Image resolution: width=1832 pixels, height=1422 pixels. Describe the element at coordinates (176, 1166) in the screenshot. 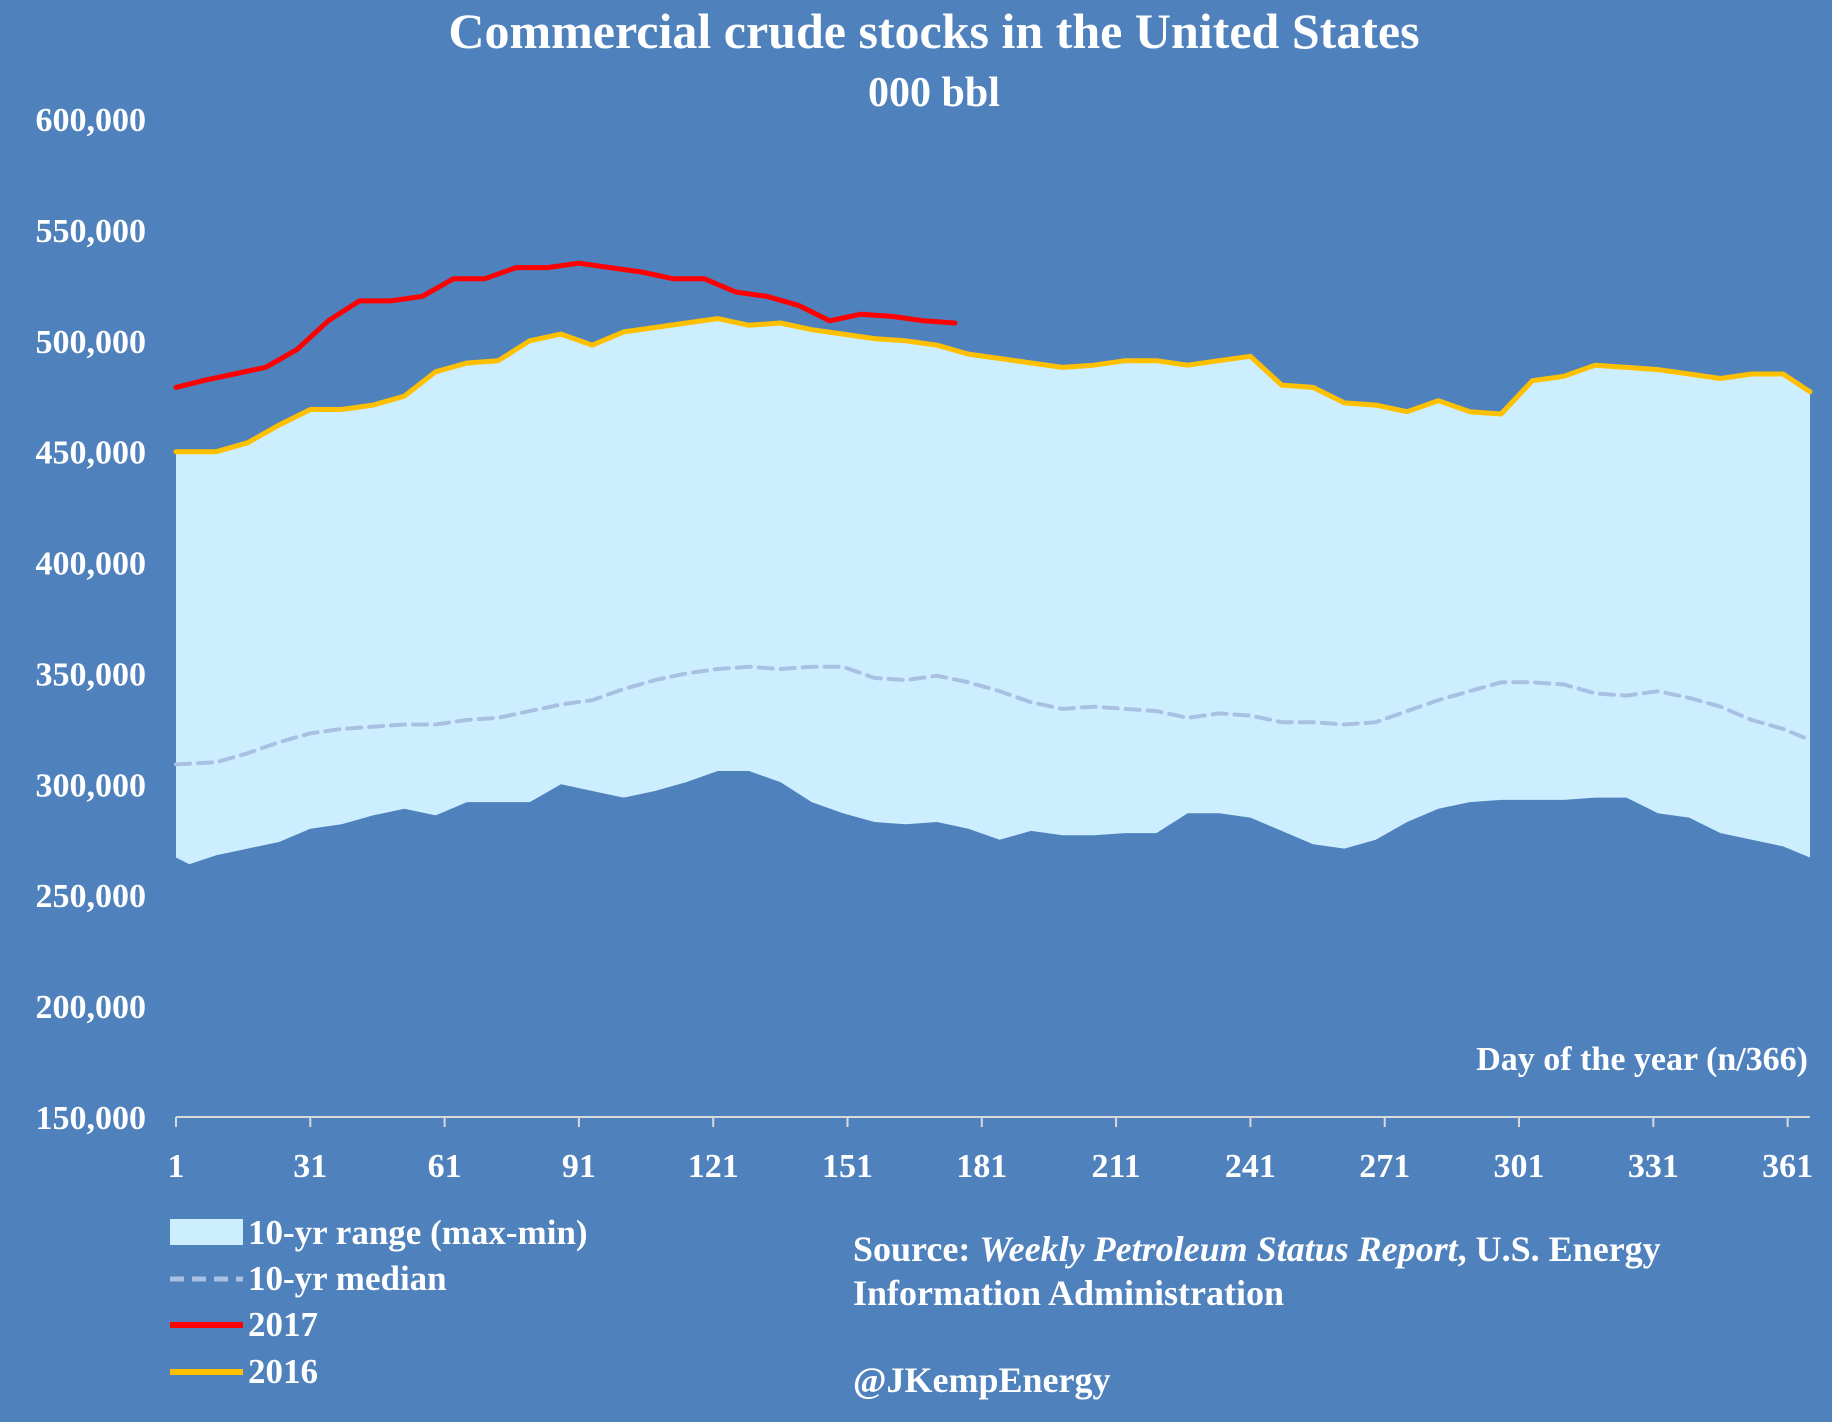

I see `x-tick-label: 1` at that location.